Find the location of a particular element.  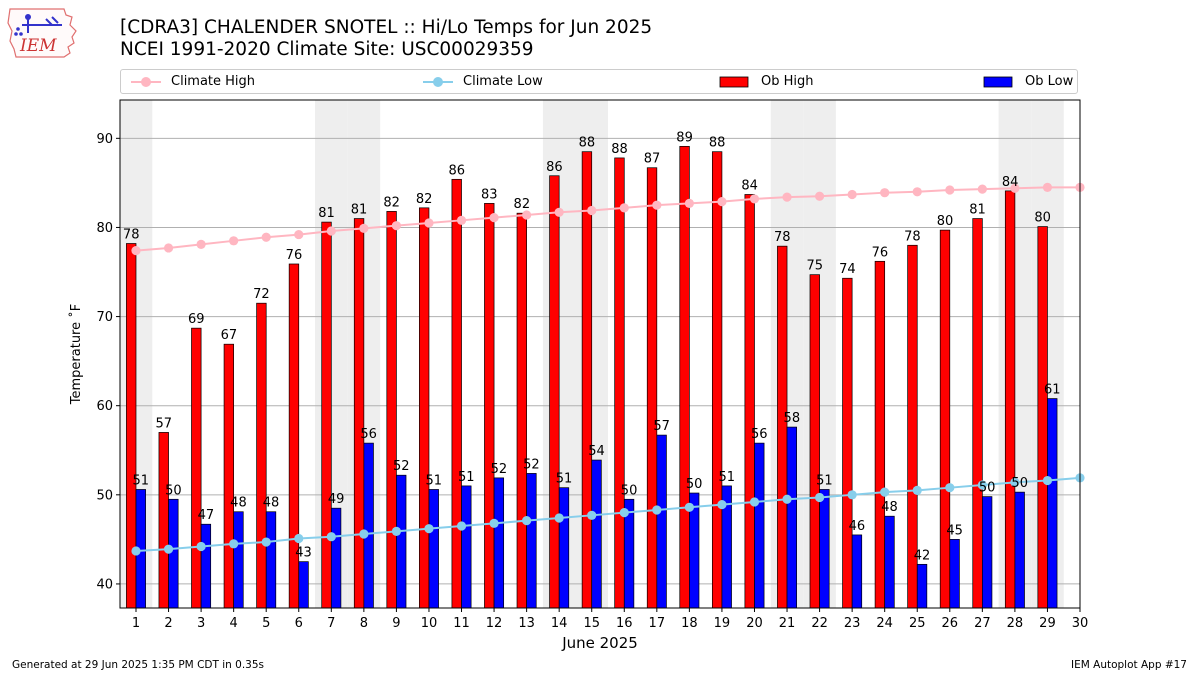

ob-high-value-label: 87 is located at coordinates (652, 159).